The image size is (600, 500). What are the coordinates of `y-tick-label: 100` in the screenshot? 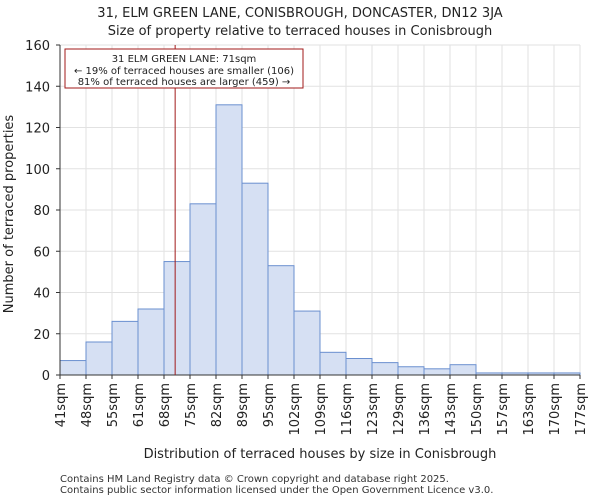 It's located at (37, 170).